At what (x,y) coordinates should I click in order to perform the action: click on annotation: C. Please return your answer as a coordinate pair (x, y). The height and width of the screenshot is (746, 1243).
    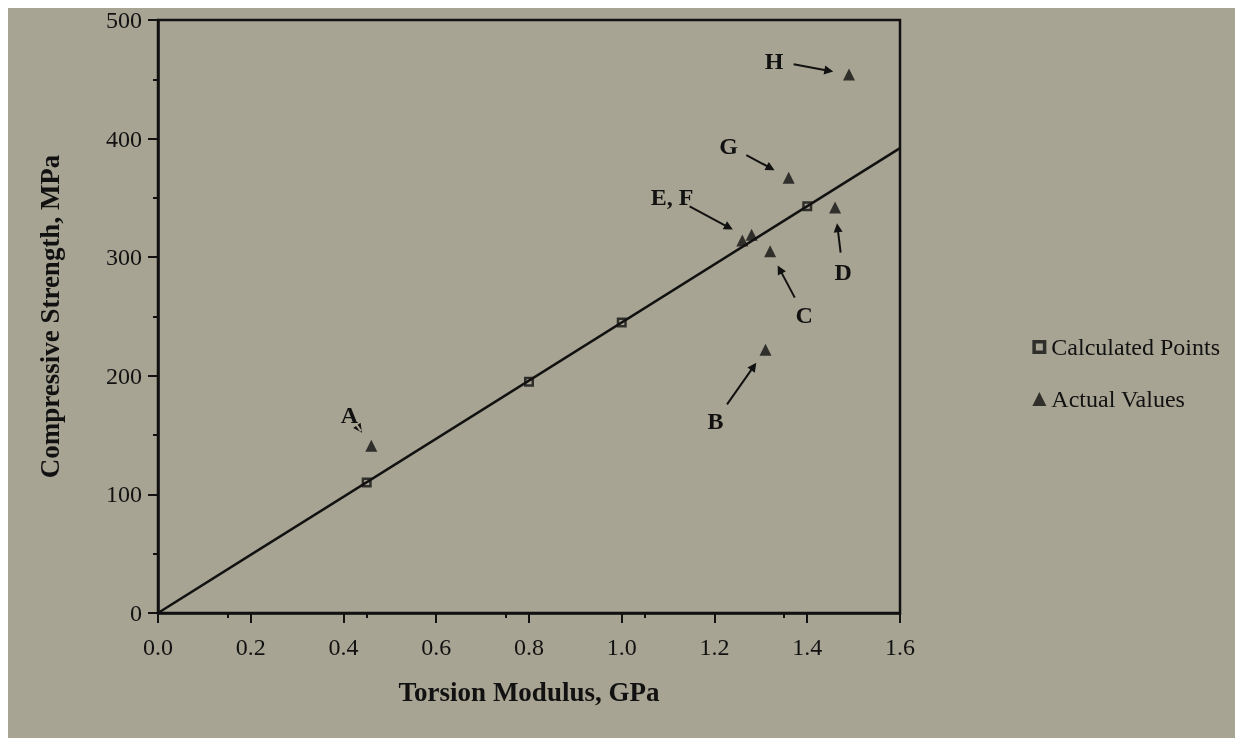
    Looking at the image, I should click on (804, 315).